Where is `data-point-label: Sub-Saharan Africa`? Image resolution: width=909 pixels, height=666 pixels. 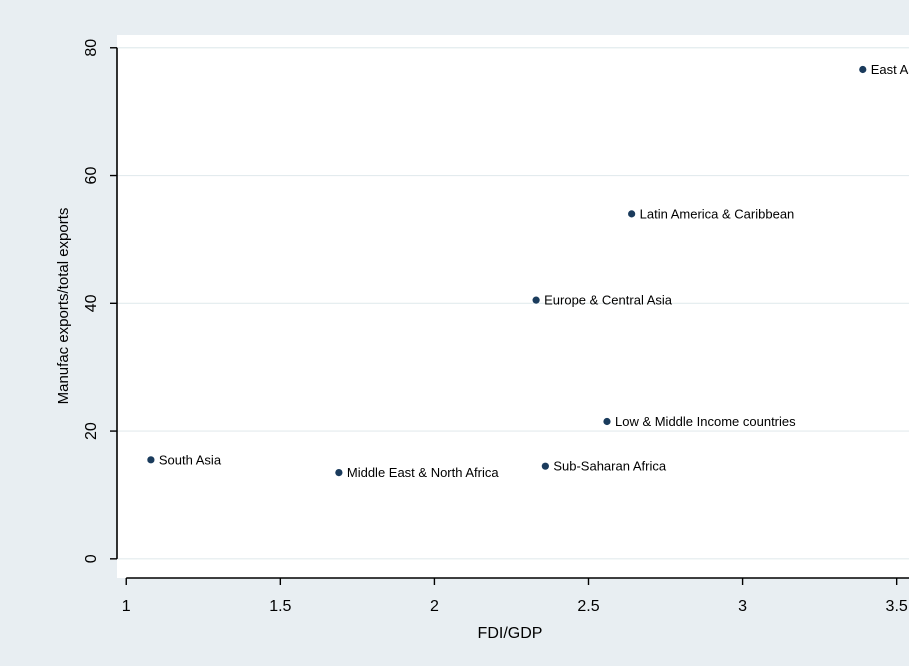
data-point-label: Sub-Saharan Africa is located at coordinates (610, 466).